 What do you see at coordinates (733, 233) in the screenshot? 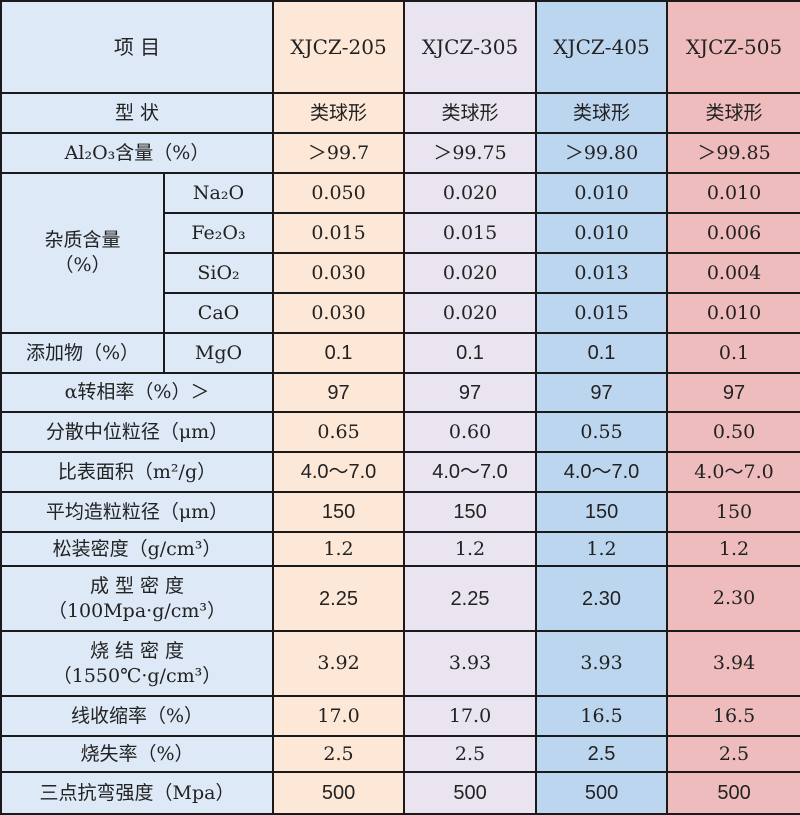
I see `value-cell: 0.006` at bounding box center [733, 233].